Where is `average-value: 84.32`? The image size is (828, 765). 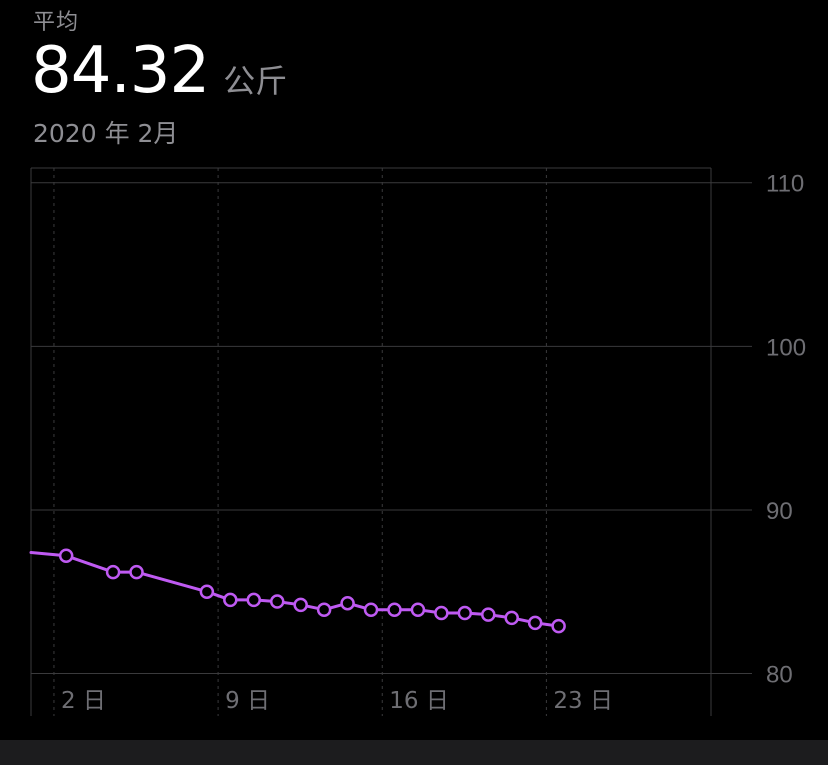 average-value: 84.32 is located at coordinates (120, 71).